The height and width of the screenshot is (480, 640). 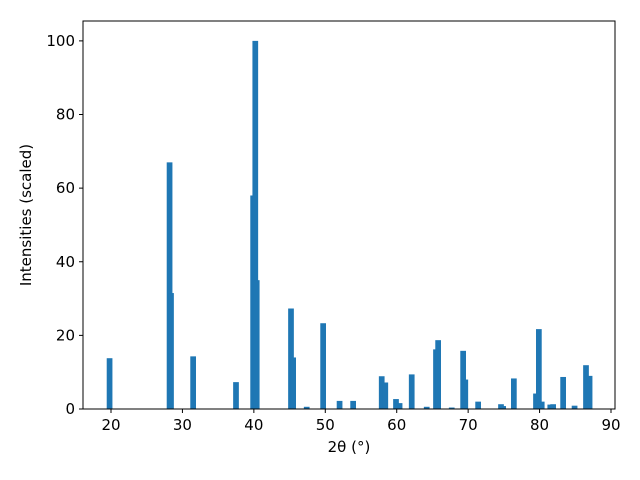 I want to click on x-axis-label: 2θ (°), so click(x=349, y=447).